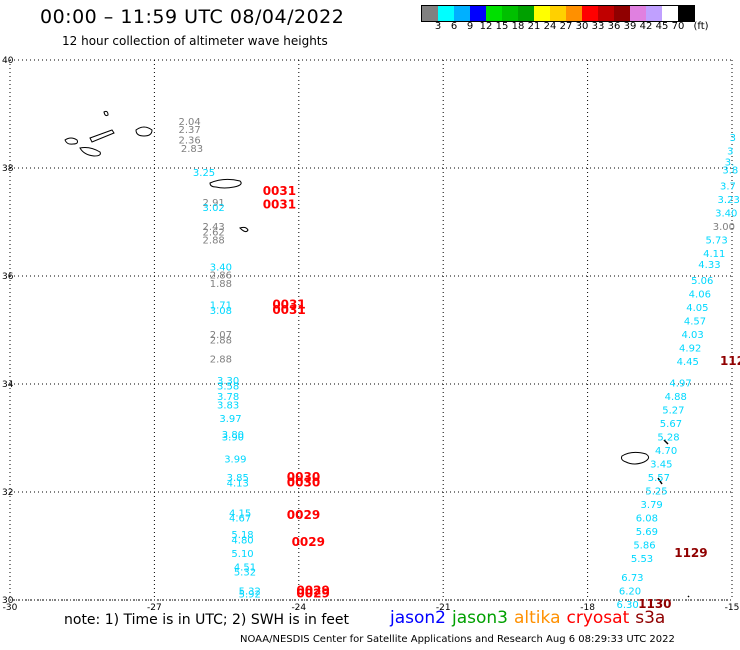 The height and width of the screenshot is (650, 740). I want to click on wave-height-label: 5.25, so click(656, 492).